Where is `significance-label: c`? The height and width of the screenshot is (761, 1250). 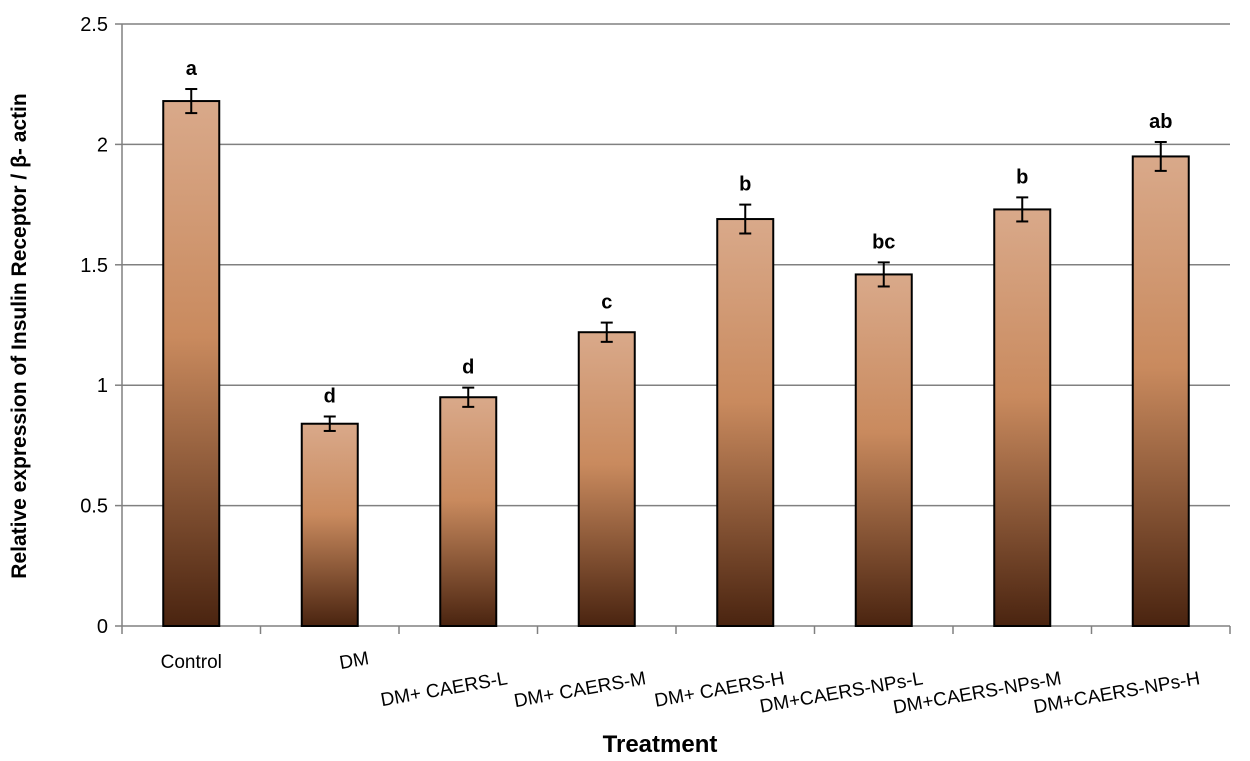
significance-label: c is located at coordinates (606, 303).